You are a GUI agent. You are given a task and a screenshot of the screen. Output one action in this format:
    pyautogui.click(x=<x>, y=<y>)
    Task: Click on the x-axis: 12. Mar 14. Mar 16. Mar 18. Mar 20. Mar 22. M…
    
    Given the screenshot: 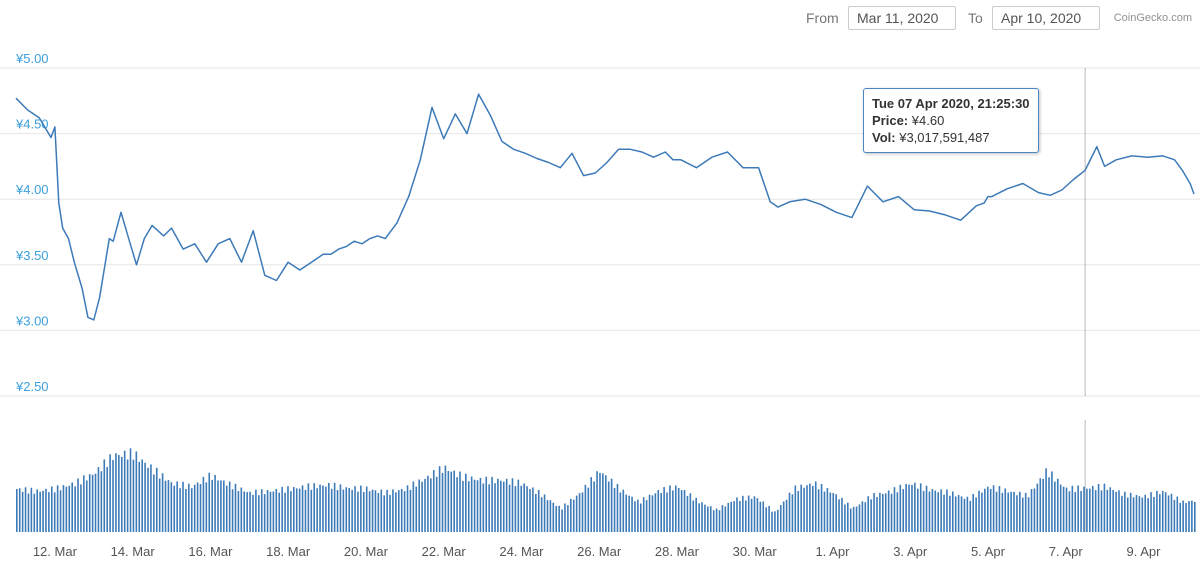 What is the action you would take?
    pyautogui.click(x=597, y=551)
    